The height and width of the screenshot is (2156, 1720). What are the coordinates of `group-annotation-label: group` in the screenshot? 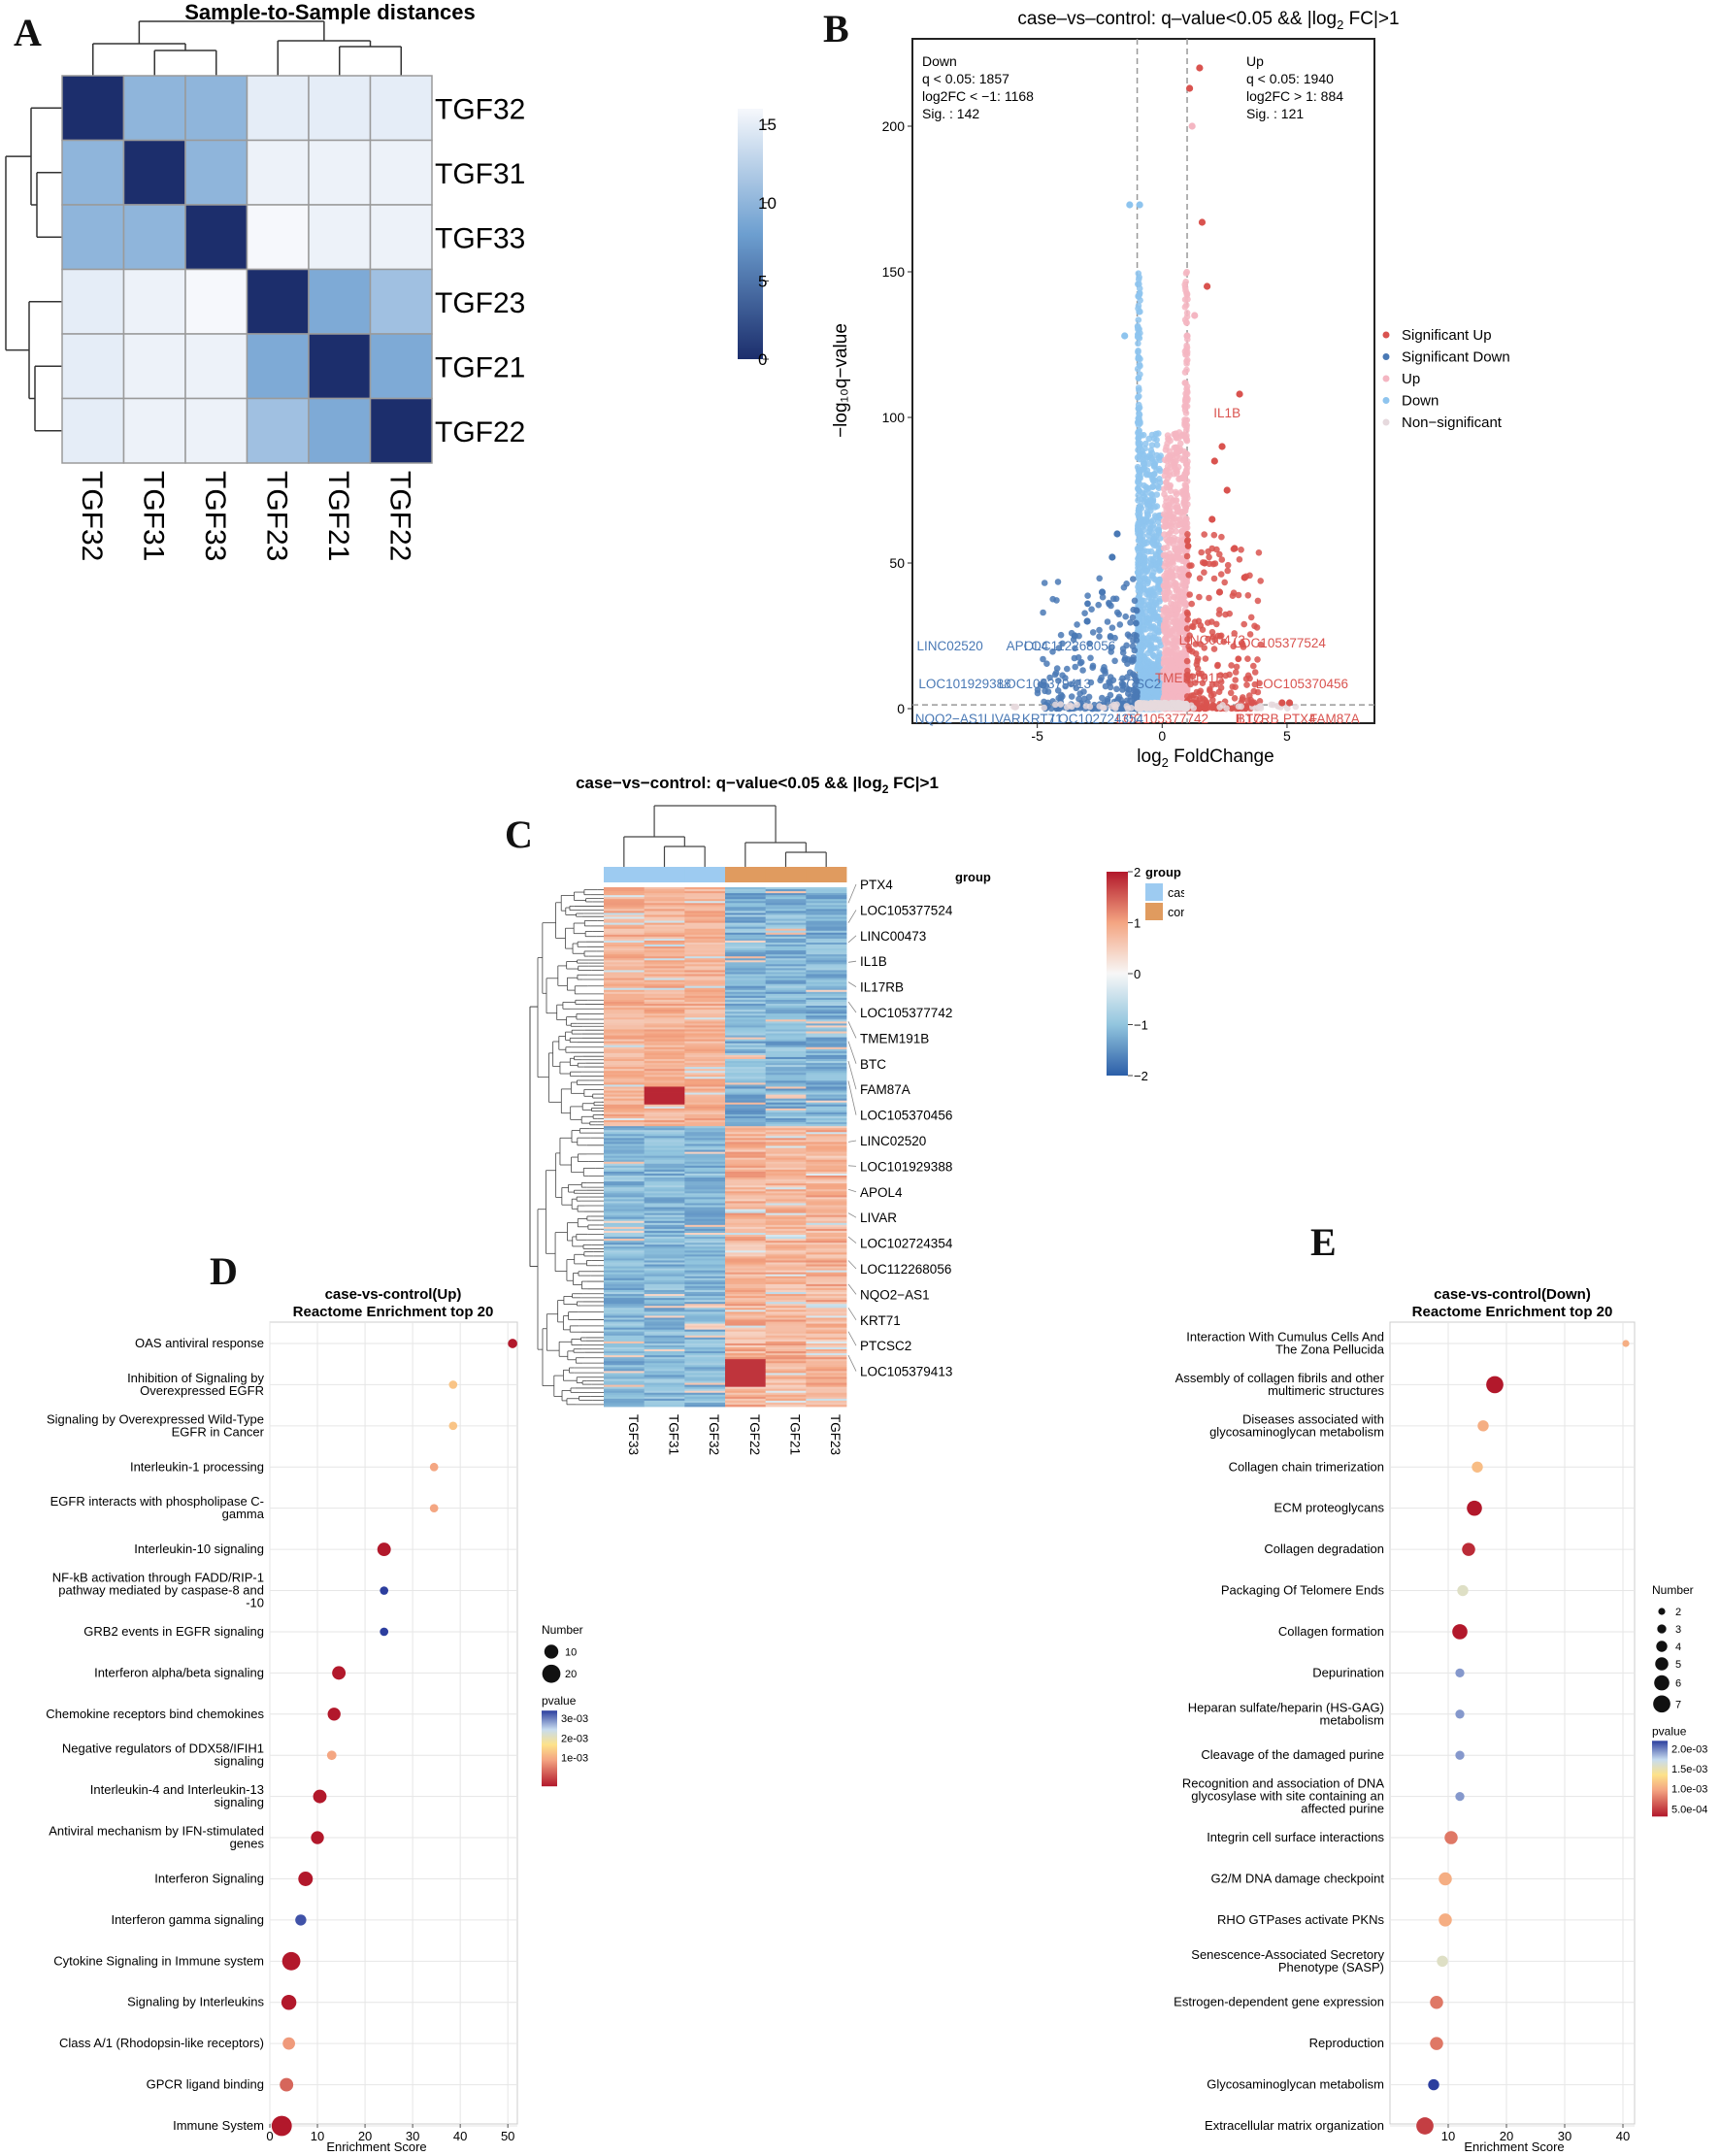 It's located at (973, 877).